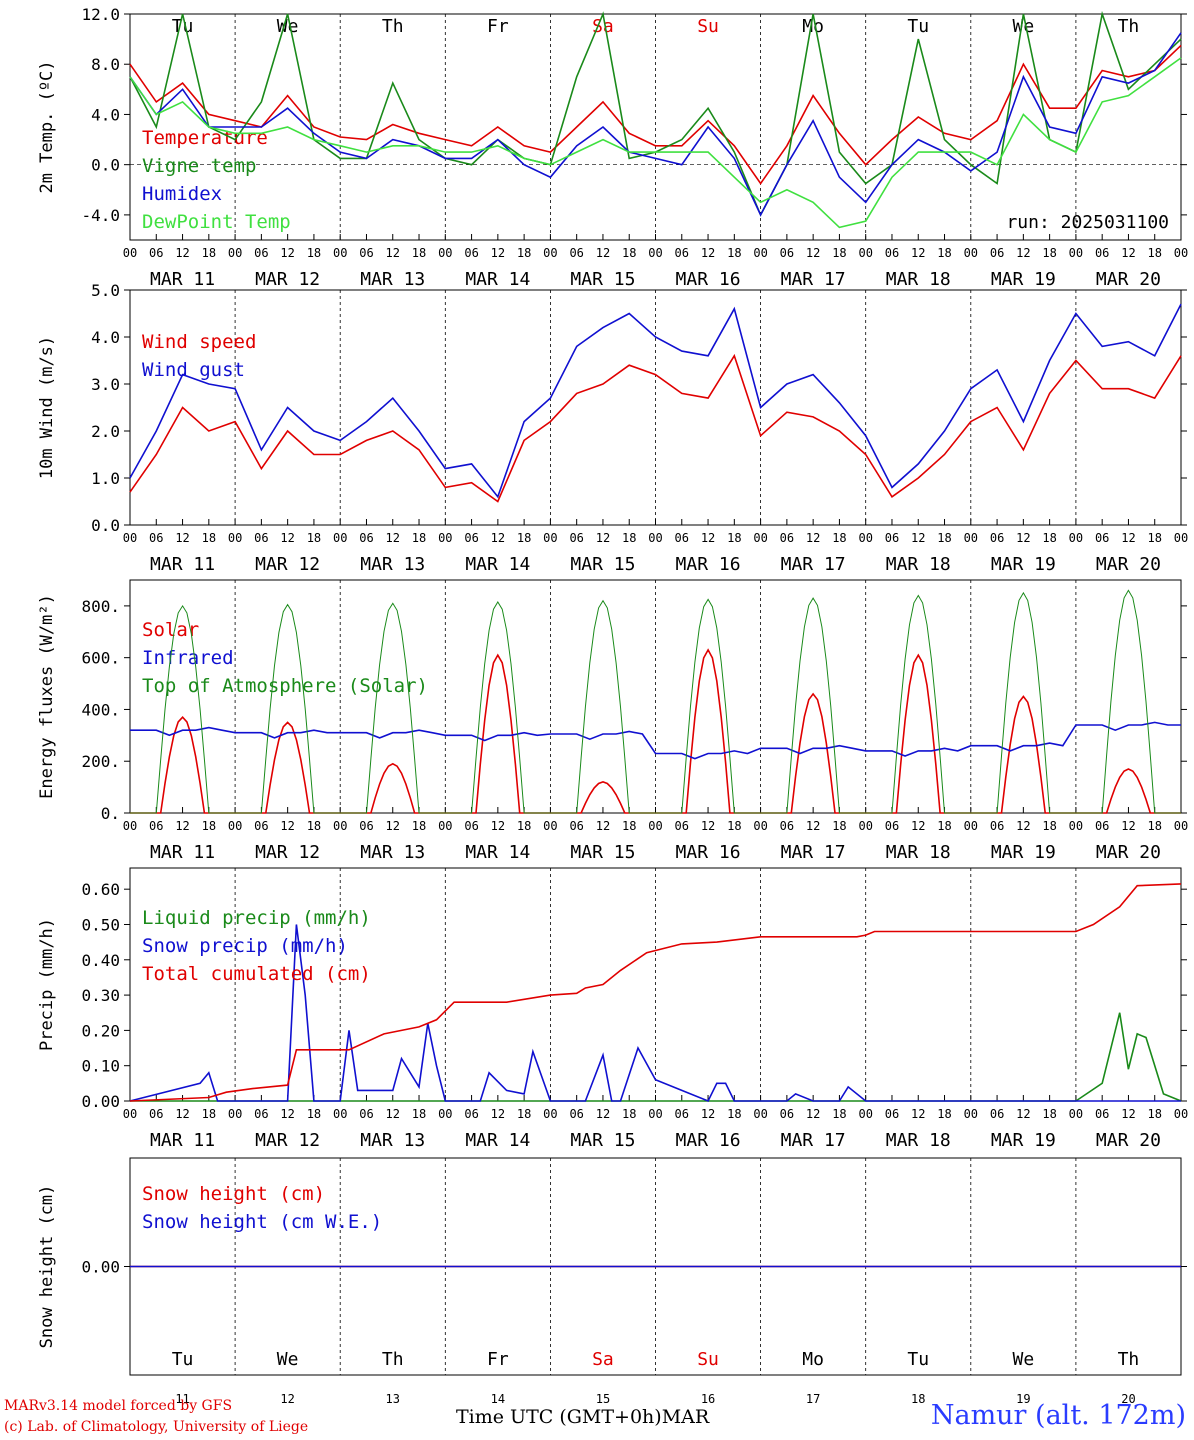 Image resolution: width=1194 pixels, height=1440 pixels. Describe the element at coordinates (188, 658) in the screenshot. I see `legend-entry: Infrared` at that location.